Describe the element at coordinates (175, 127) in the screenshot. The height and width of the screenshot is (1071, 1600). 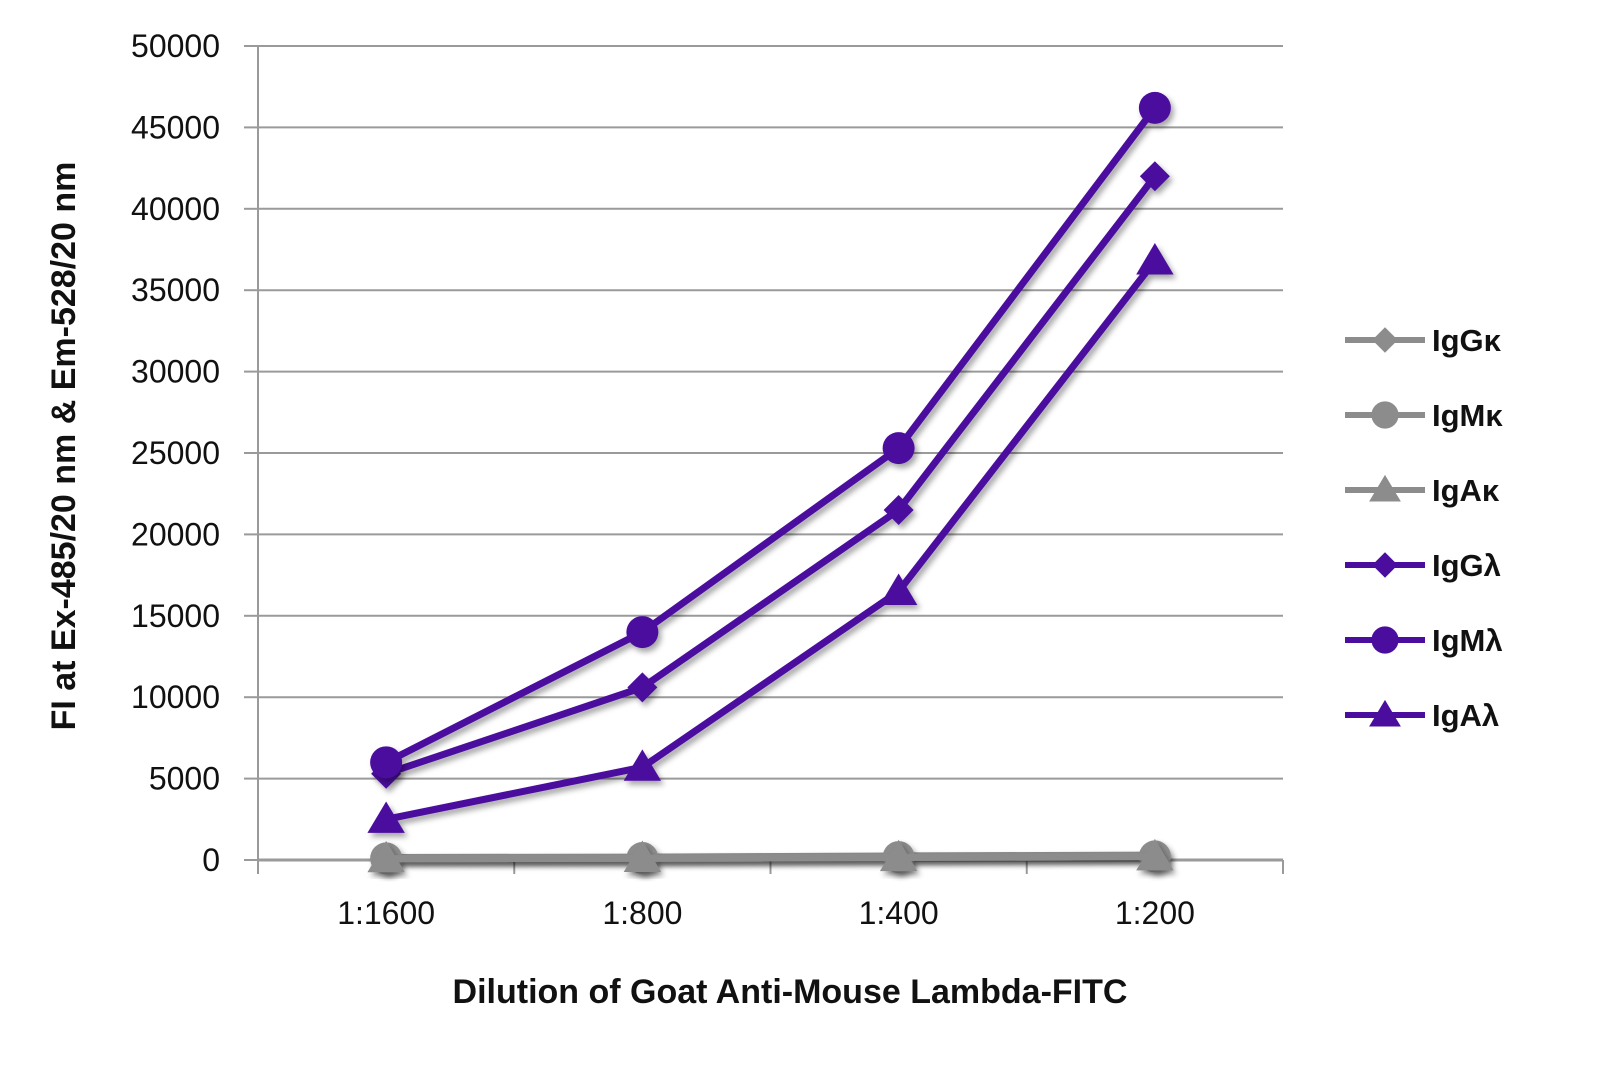
I see `y-tick-label: 45000` at that location.